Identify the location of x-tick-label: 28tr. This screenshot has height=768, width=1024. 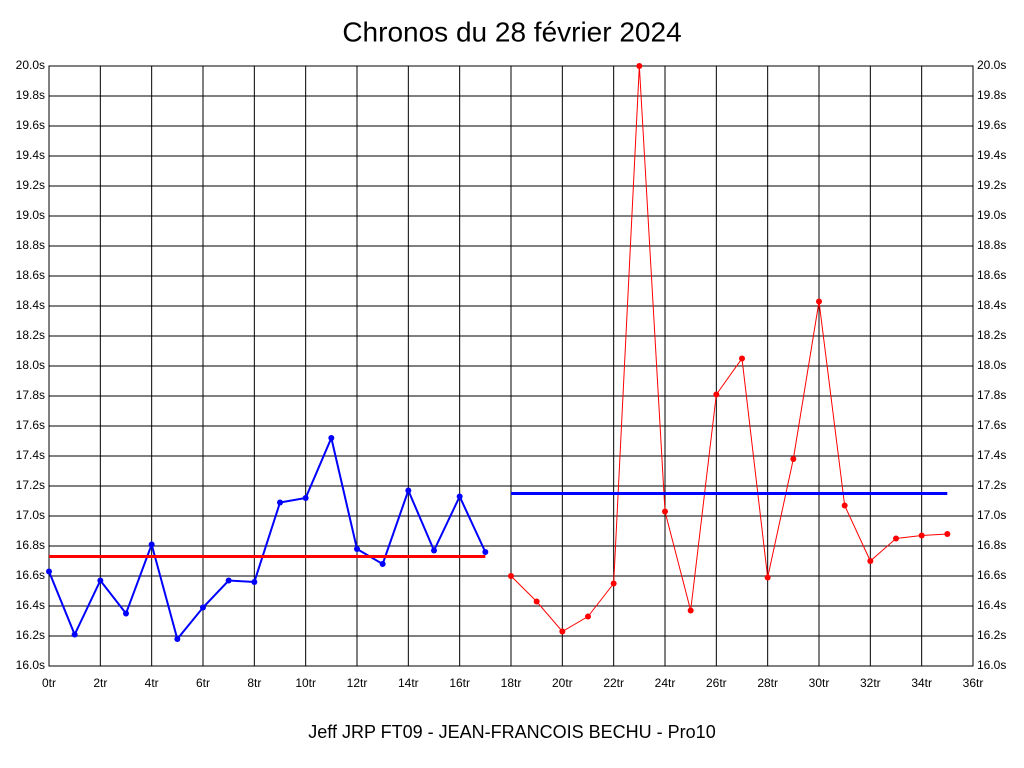
(767, 683).